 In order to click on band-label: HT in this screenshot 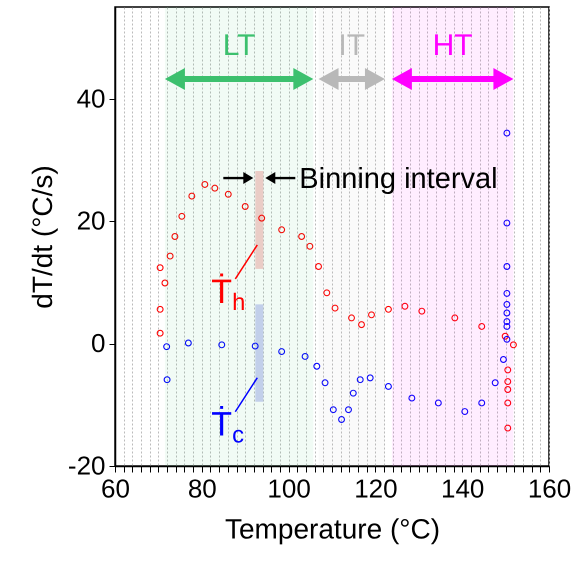, I will do `click(452, 45)`.